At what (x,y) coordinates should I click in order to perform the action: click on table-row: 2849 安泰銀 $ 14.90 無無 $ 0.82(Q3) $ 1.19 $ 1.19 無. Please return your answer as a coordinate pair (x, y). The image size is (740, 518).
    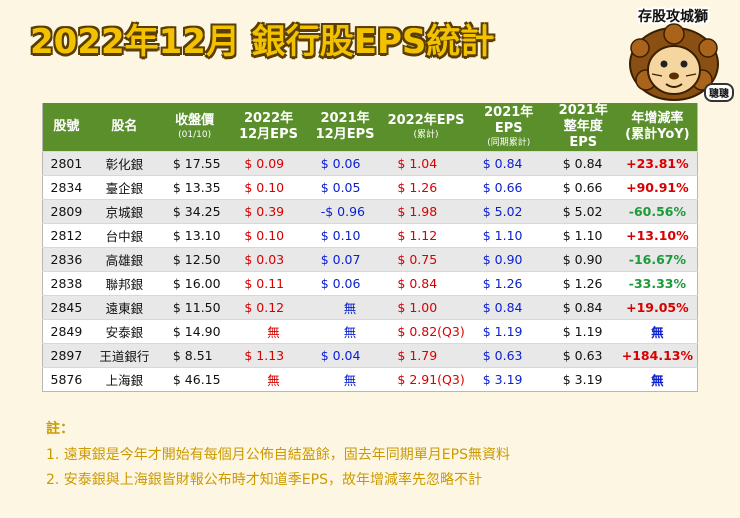
    Looking at the image, I should click on (370, 331).